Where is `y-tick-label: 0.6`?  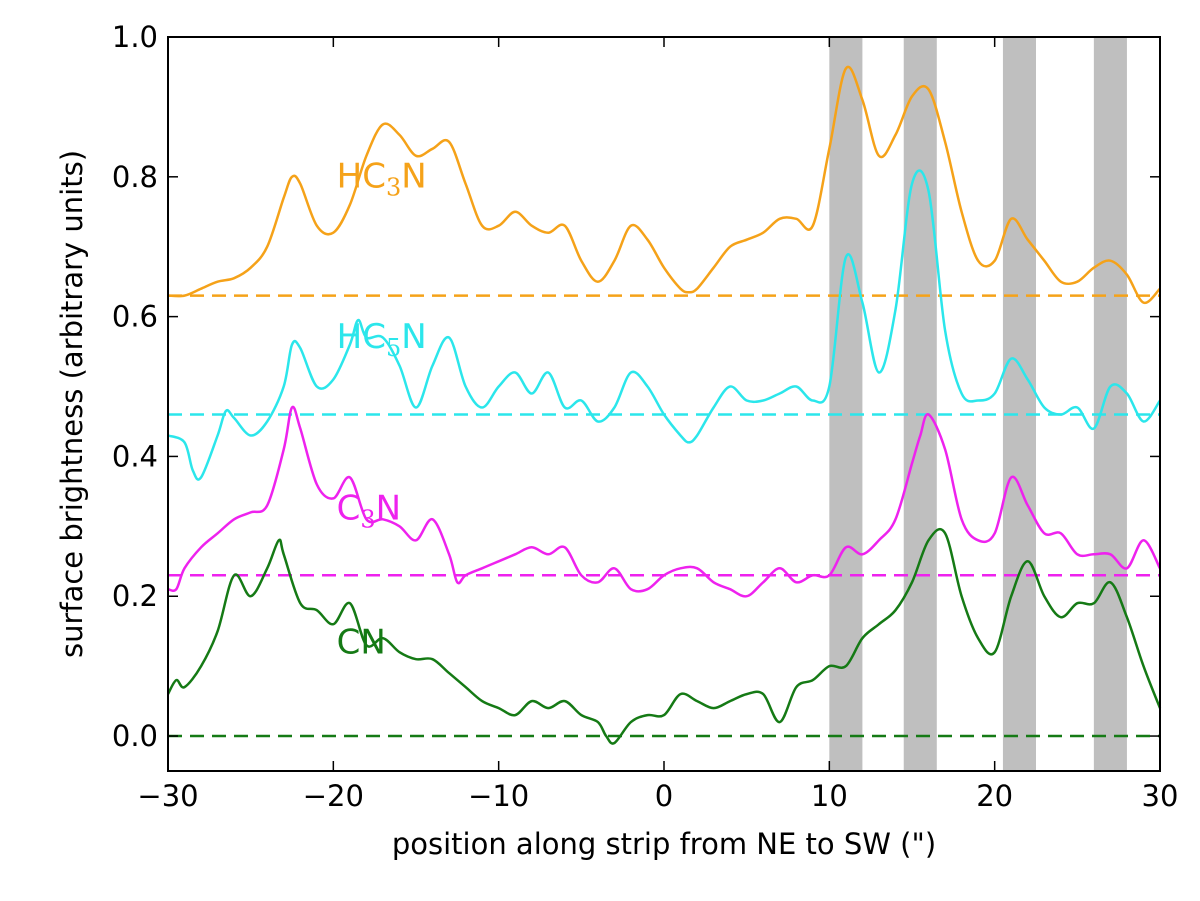
y-tick-label: 0.6 is located at coordinates (135, 317).